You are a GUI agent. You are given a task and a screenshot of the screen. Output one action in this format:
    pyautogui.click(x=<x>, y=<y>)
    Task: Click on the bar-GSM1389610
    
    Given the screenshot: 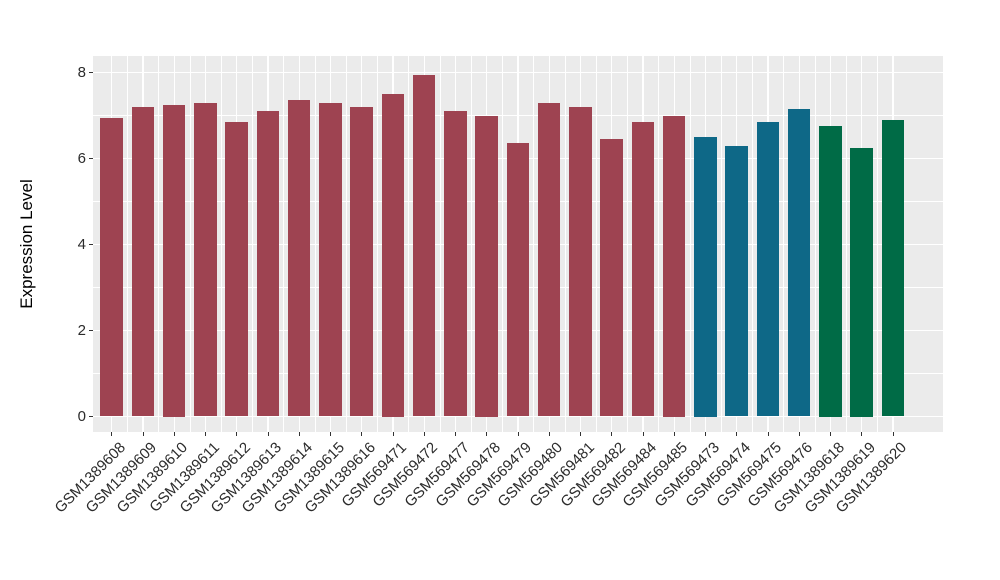 What is the action you would take?
    pyautogui.click(x=174, y=260)
    